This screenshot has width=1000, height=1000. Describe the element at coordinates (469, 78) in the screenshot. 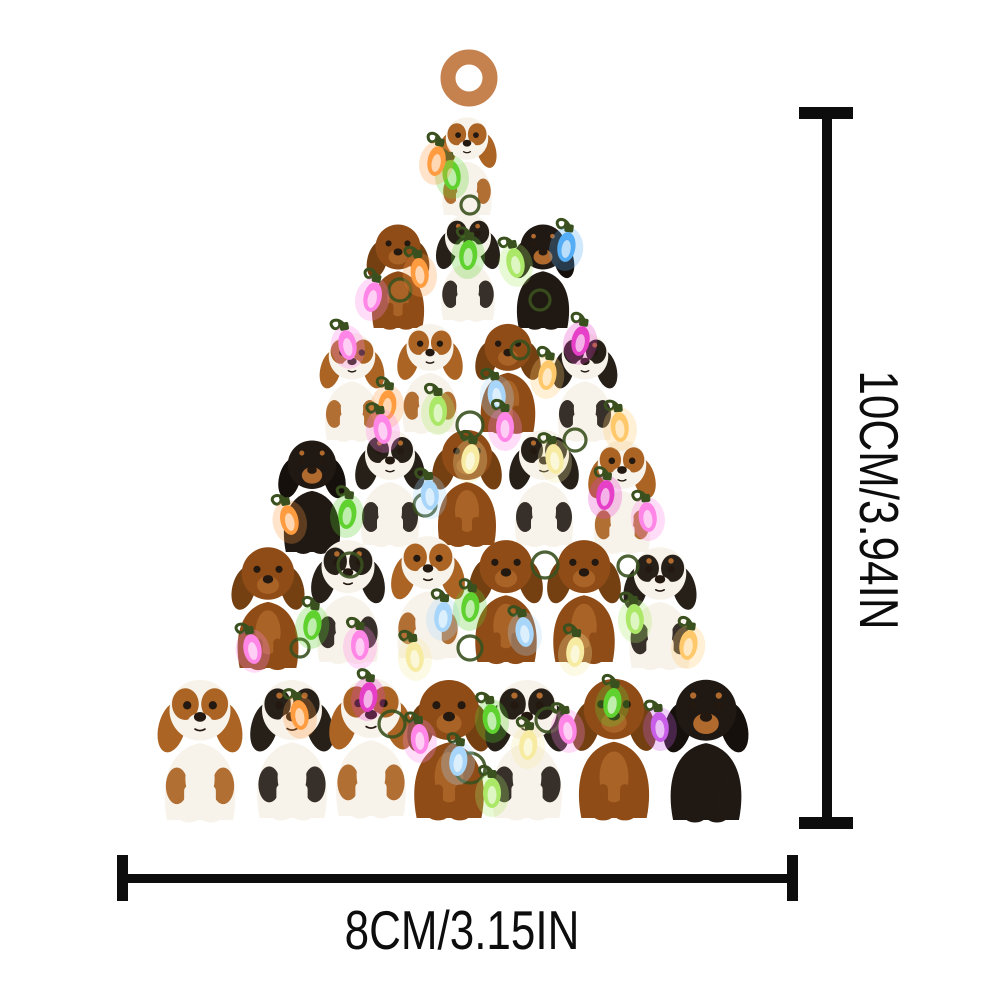

I see `hanging-ring` at that location.